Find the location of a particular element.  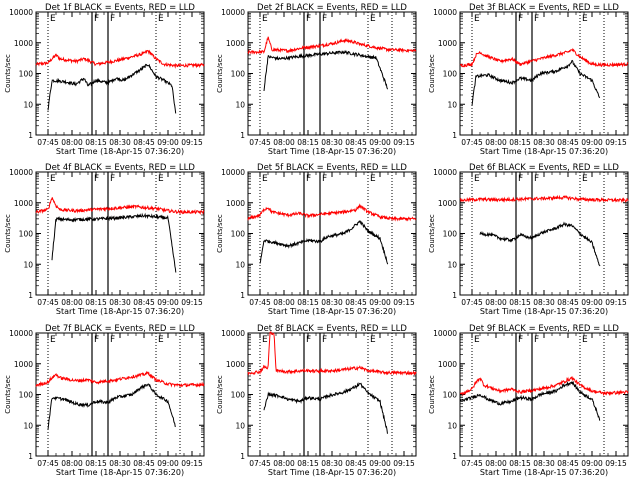

chart-title: Det 6f BLACK = Events, RED = LLD is located at coordinates (544, 168).